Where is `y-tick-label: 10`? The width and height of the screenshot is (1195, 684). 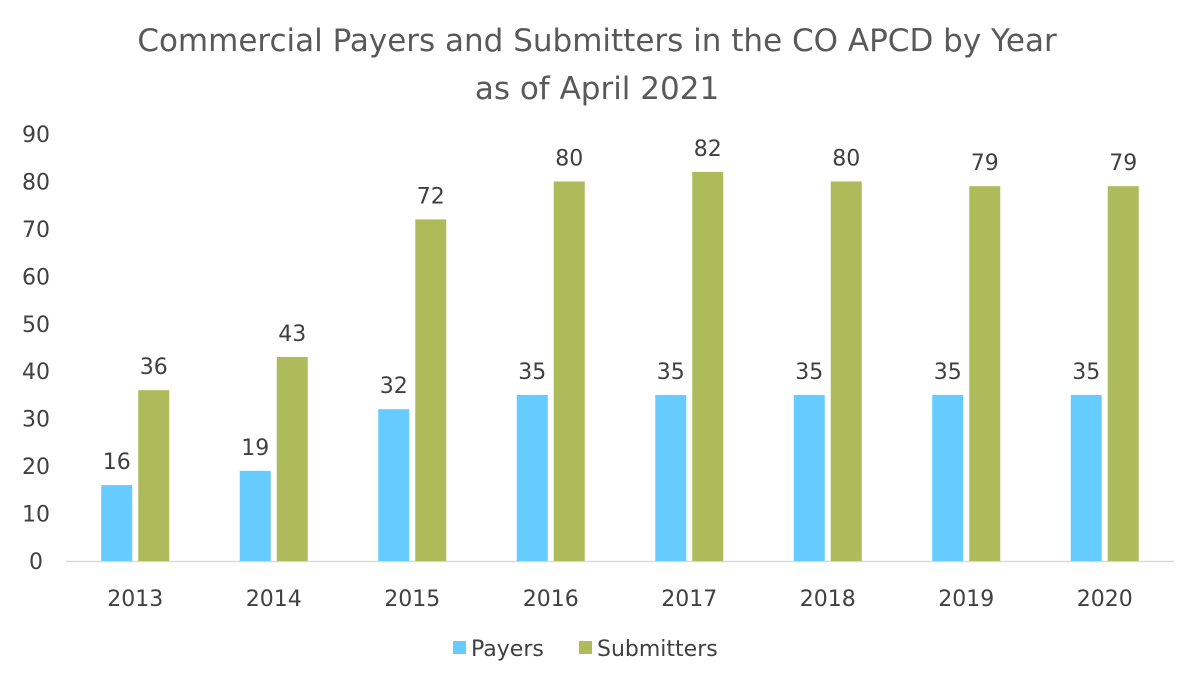
y-tick-label: 10 is located at coordinates (36, 515).